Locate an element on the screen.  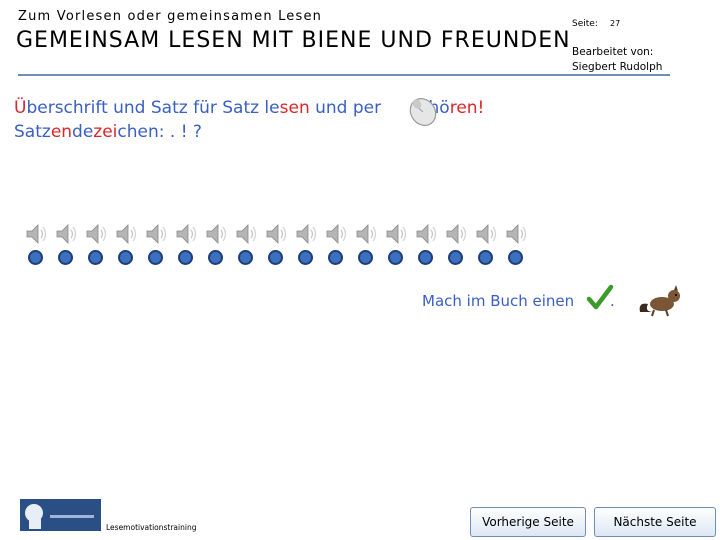
instruction-part: zei is located at coordinates (105, 132).